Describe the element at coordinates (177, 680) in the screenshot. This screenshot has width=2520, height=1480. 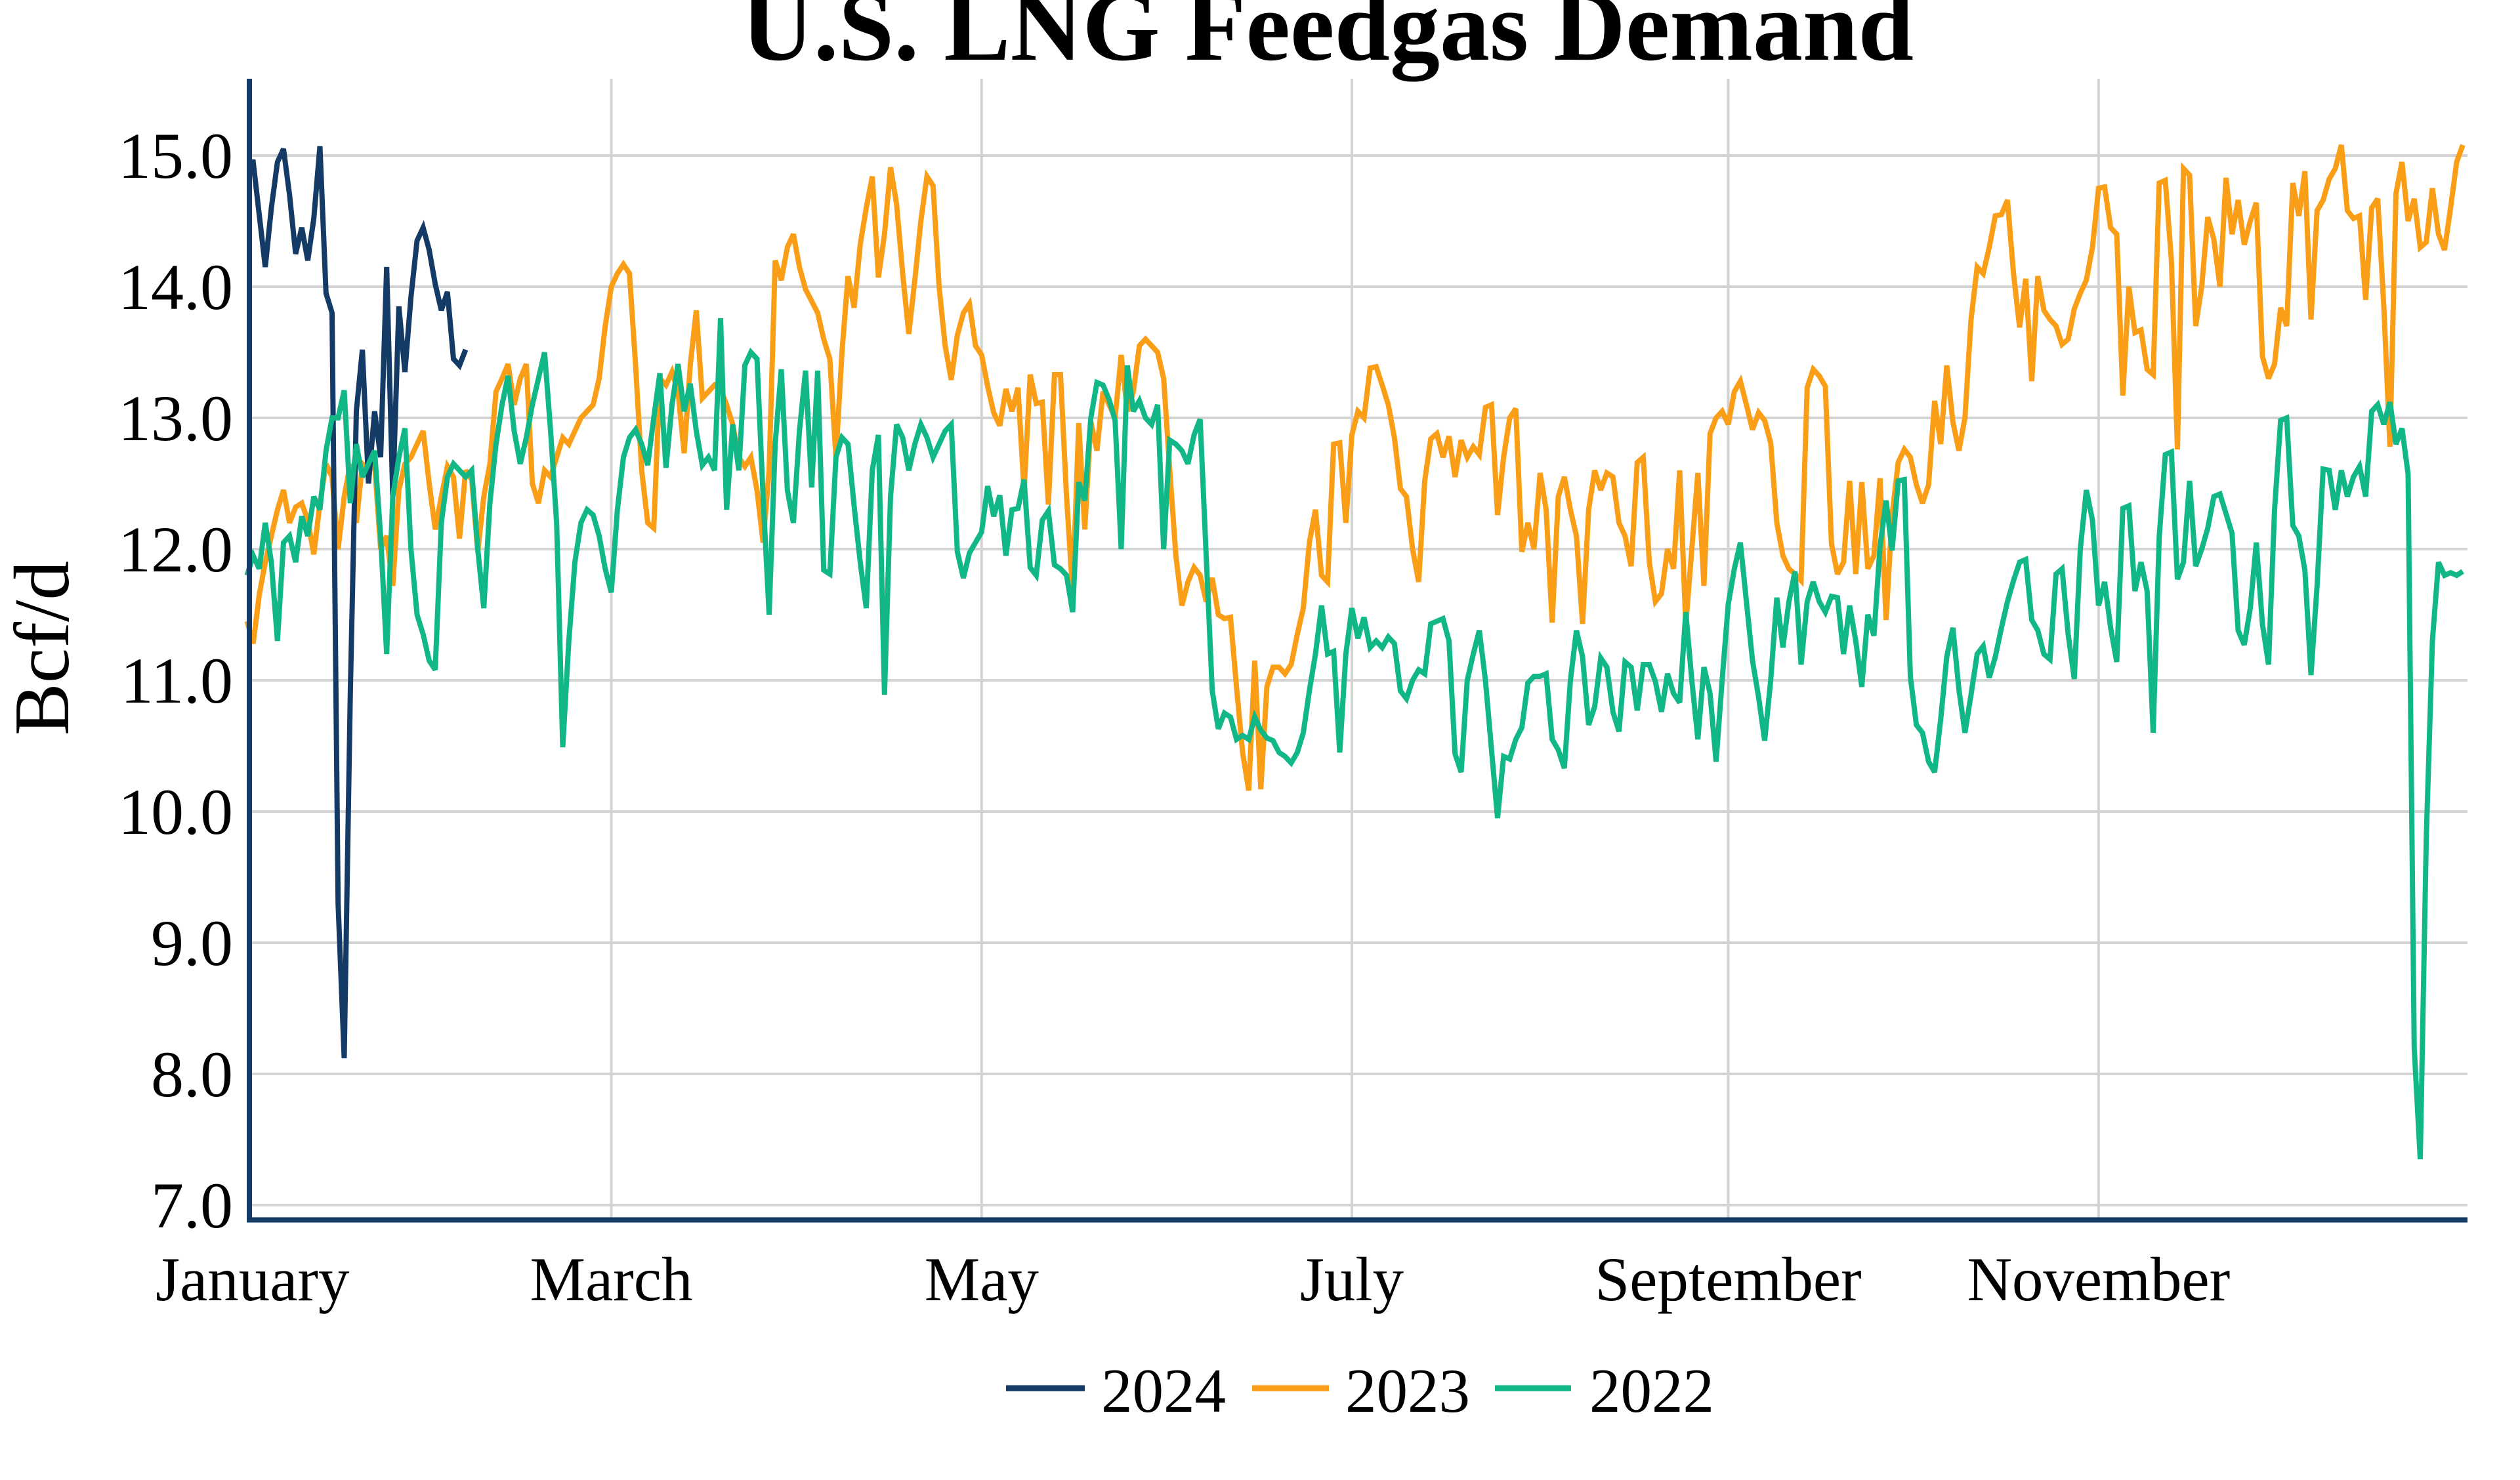
I see `svg-text: 11.0` at that location.